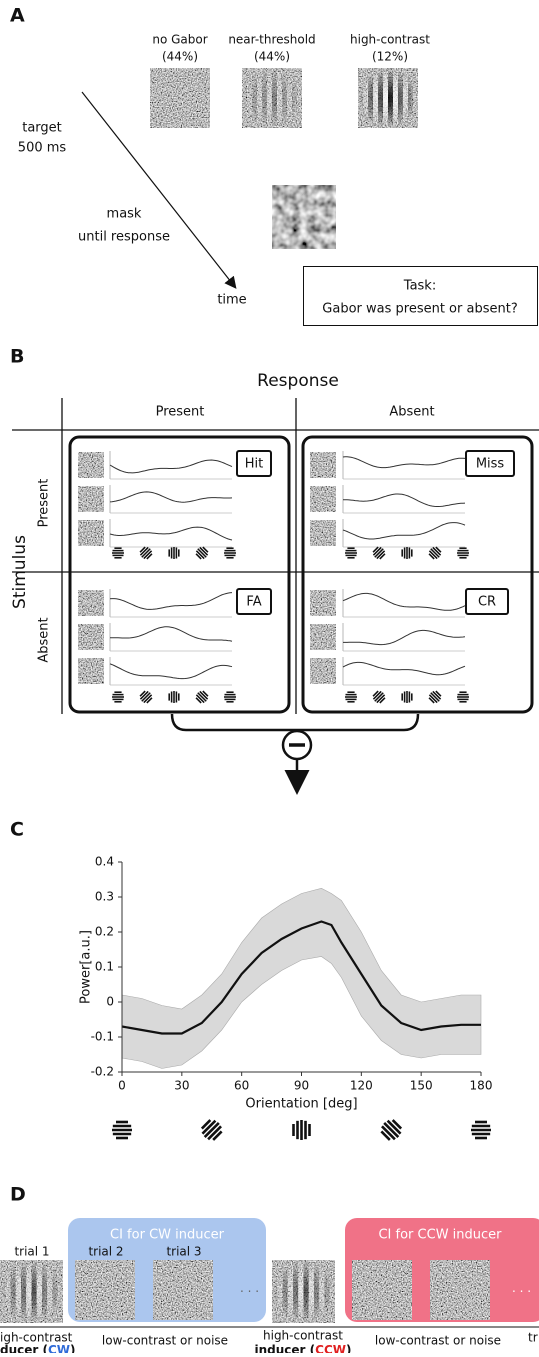  What do you see at coordinates (271, 40) in the screenshot?
I see `condition-name: near-threshold` at bounding box center [271, 40].